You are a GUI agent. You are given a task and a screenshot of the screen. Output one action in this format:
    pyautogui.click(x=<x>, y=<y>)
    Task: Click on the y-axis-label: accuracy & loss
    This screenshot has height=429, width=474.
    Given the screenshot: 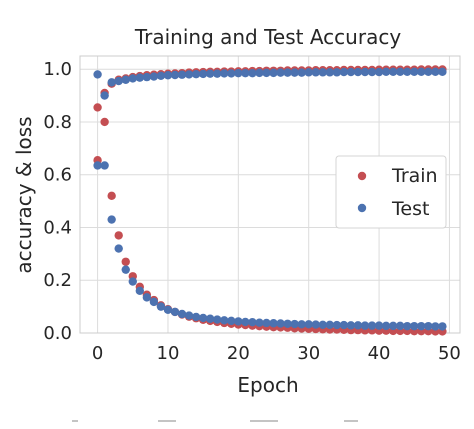 What is the action you would take?
    pyautogui.click(x=24, y=194)
    